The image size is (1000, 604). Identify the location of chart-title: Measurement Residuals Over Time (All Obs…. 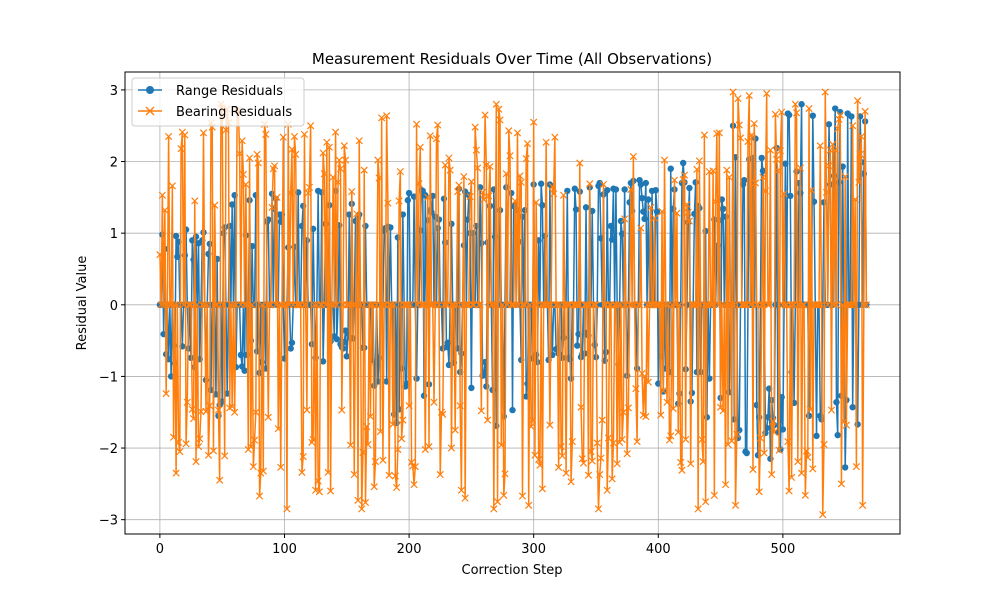
(512, 59).